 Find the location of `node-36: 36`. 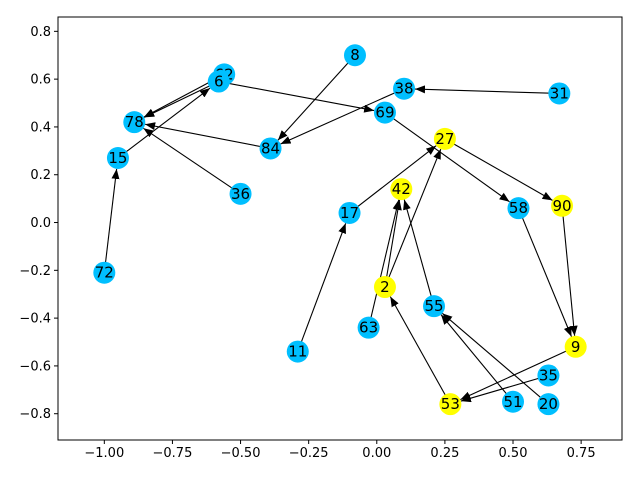

node-36: 36 is located at coordinates (240, 193).